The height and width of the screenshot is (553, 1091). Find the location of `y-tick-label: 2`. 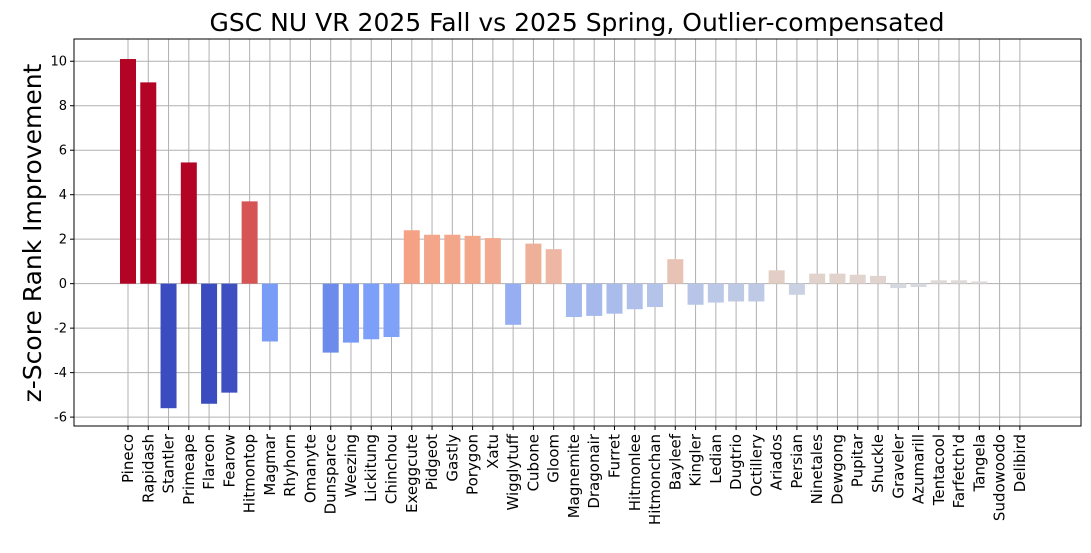

y-tick-label: 2 is located at coordinates (63, 240).